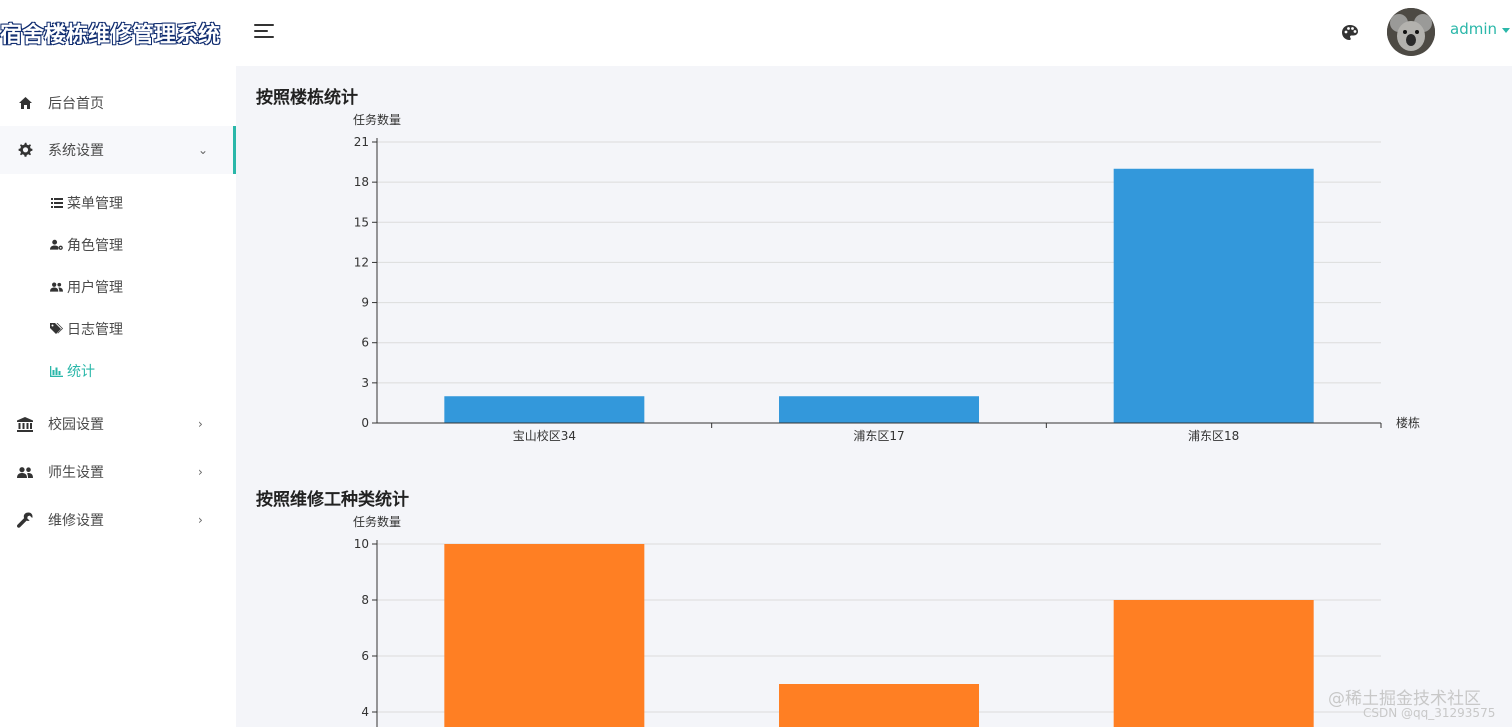 The width and height of the screenshot is (1512, 727). Describe the element at coordinates (365, 383) in the screenshot. I see `y-tick-label: 3` at that location.